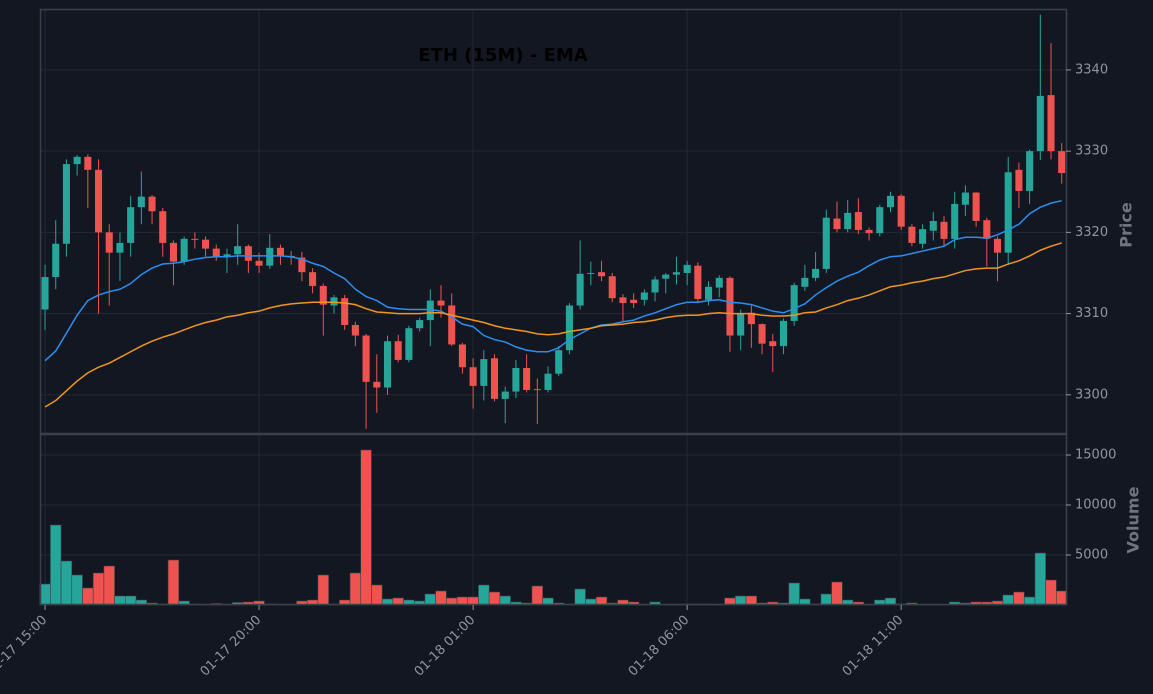 The width and height of the screenshot is (1153, 694). What do you see at coordinates (1091, 394) in the screenshot?
I see `y-tick-label: 3300` at bounding box center [1091, 394].